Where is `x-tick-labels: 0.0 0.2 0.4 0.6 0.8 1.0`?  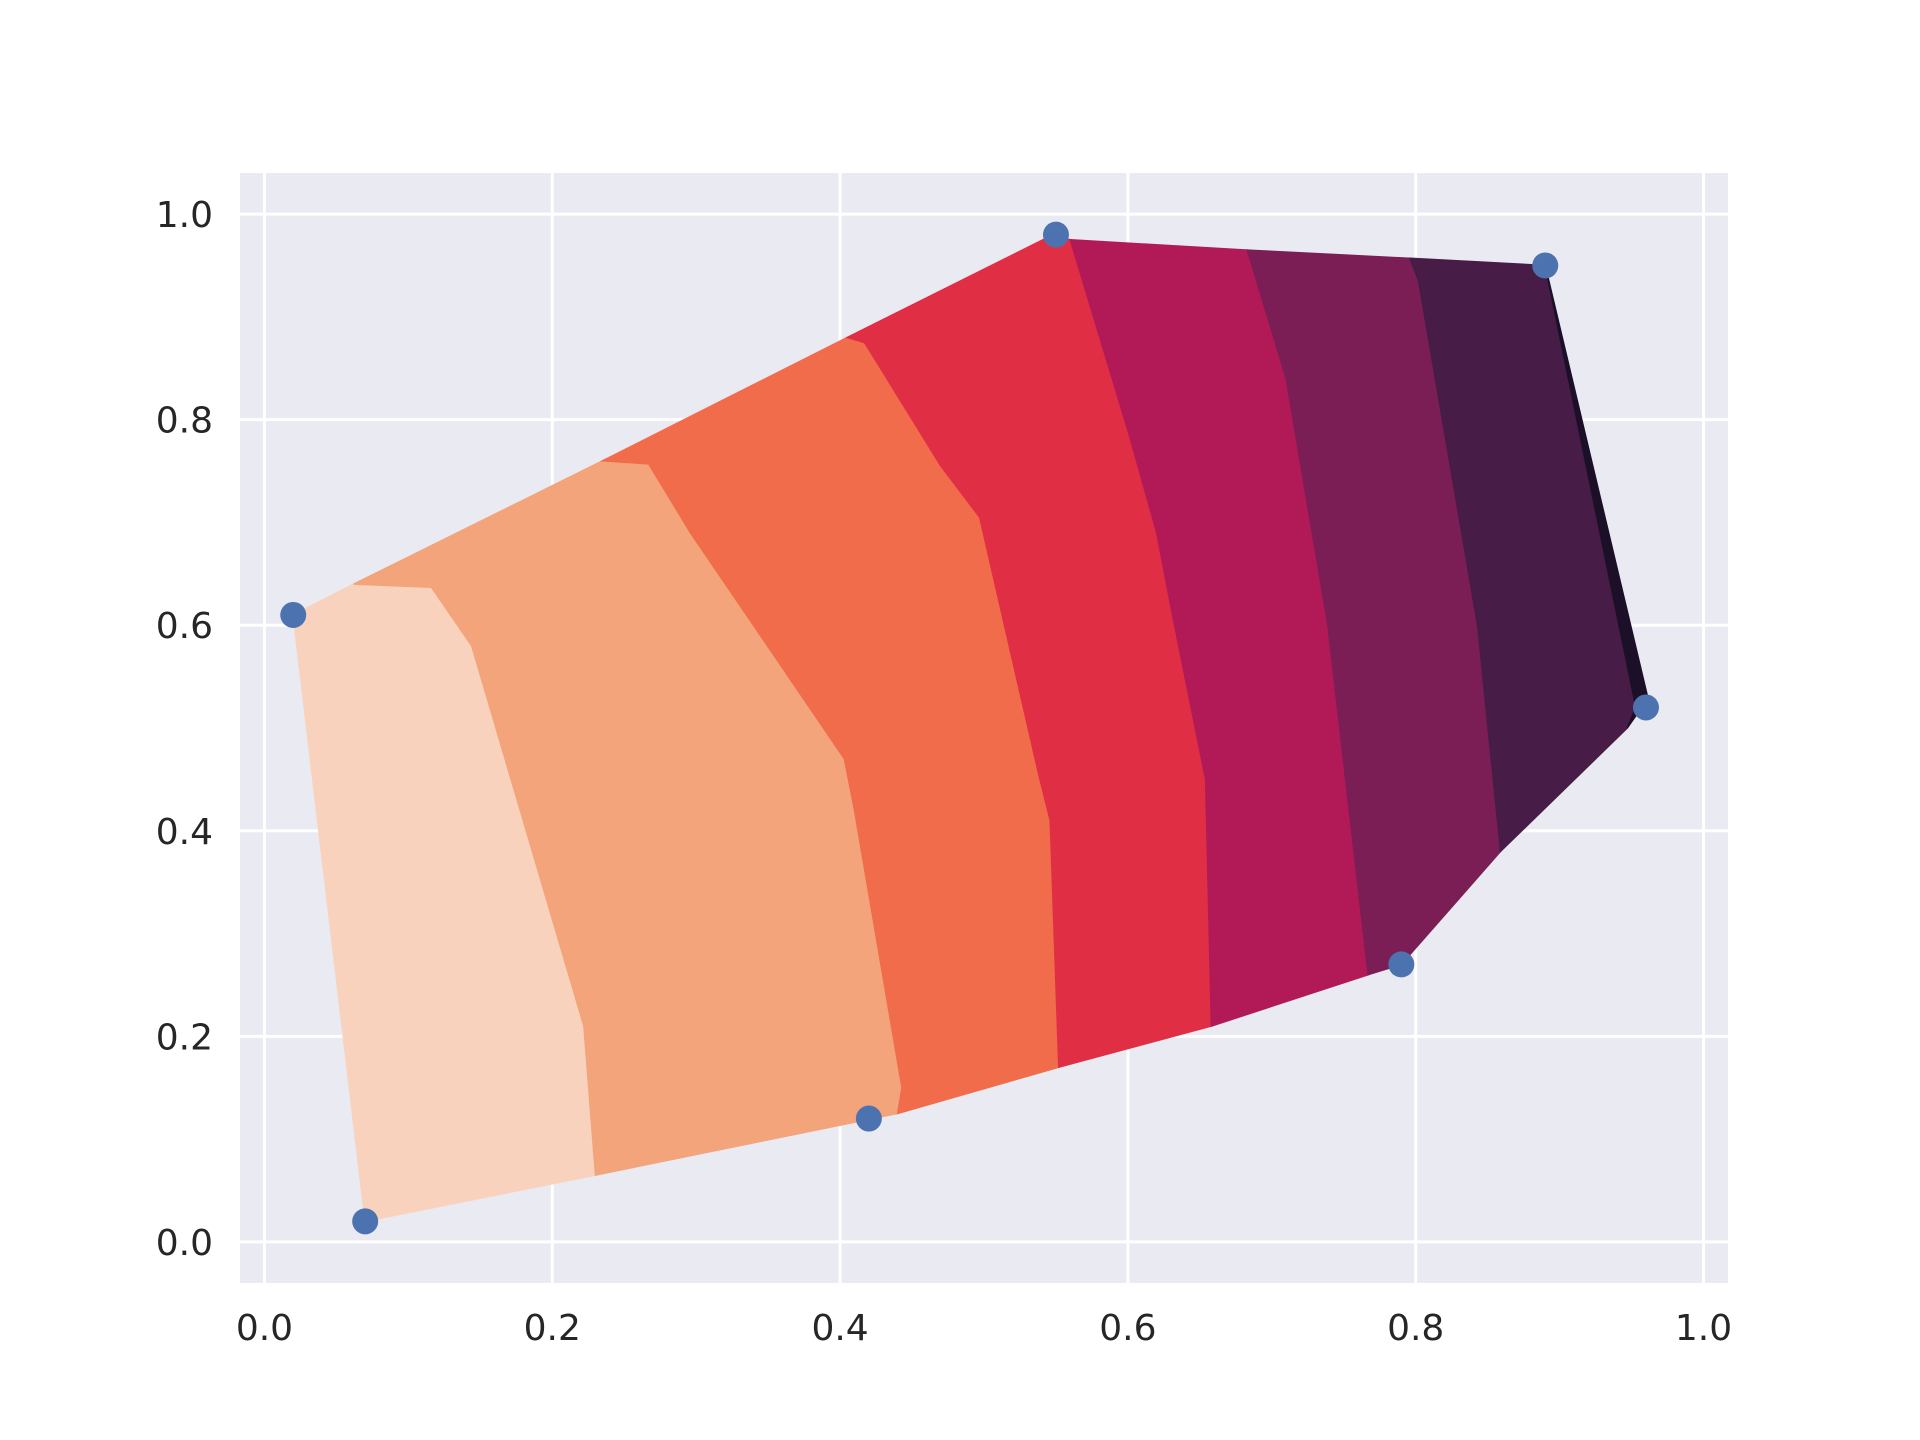
x-tick-labels: 0.0 0.2 0.4 0.6 0.8 1.0 is located at coordinates (984, 1328).